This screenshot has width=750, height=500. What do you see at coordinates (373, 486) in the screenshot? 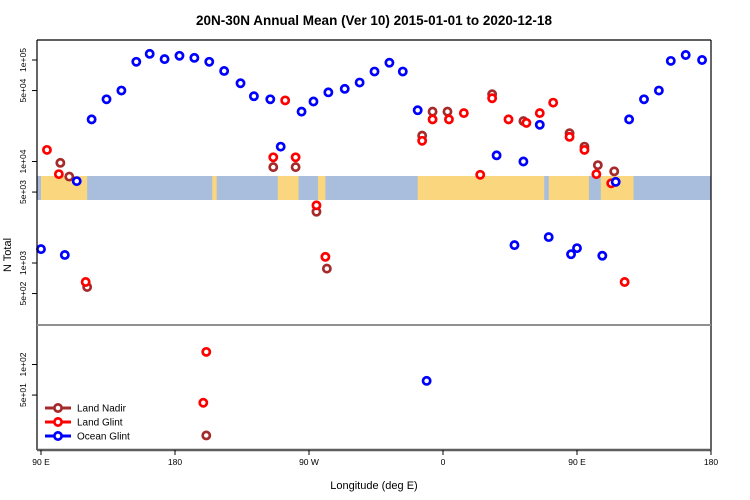
I see `x-axis-title: Longitude (deg E)` at bounding box center [373, 486].